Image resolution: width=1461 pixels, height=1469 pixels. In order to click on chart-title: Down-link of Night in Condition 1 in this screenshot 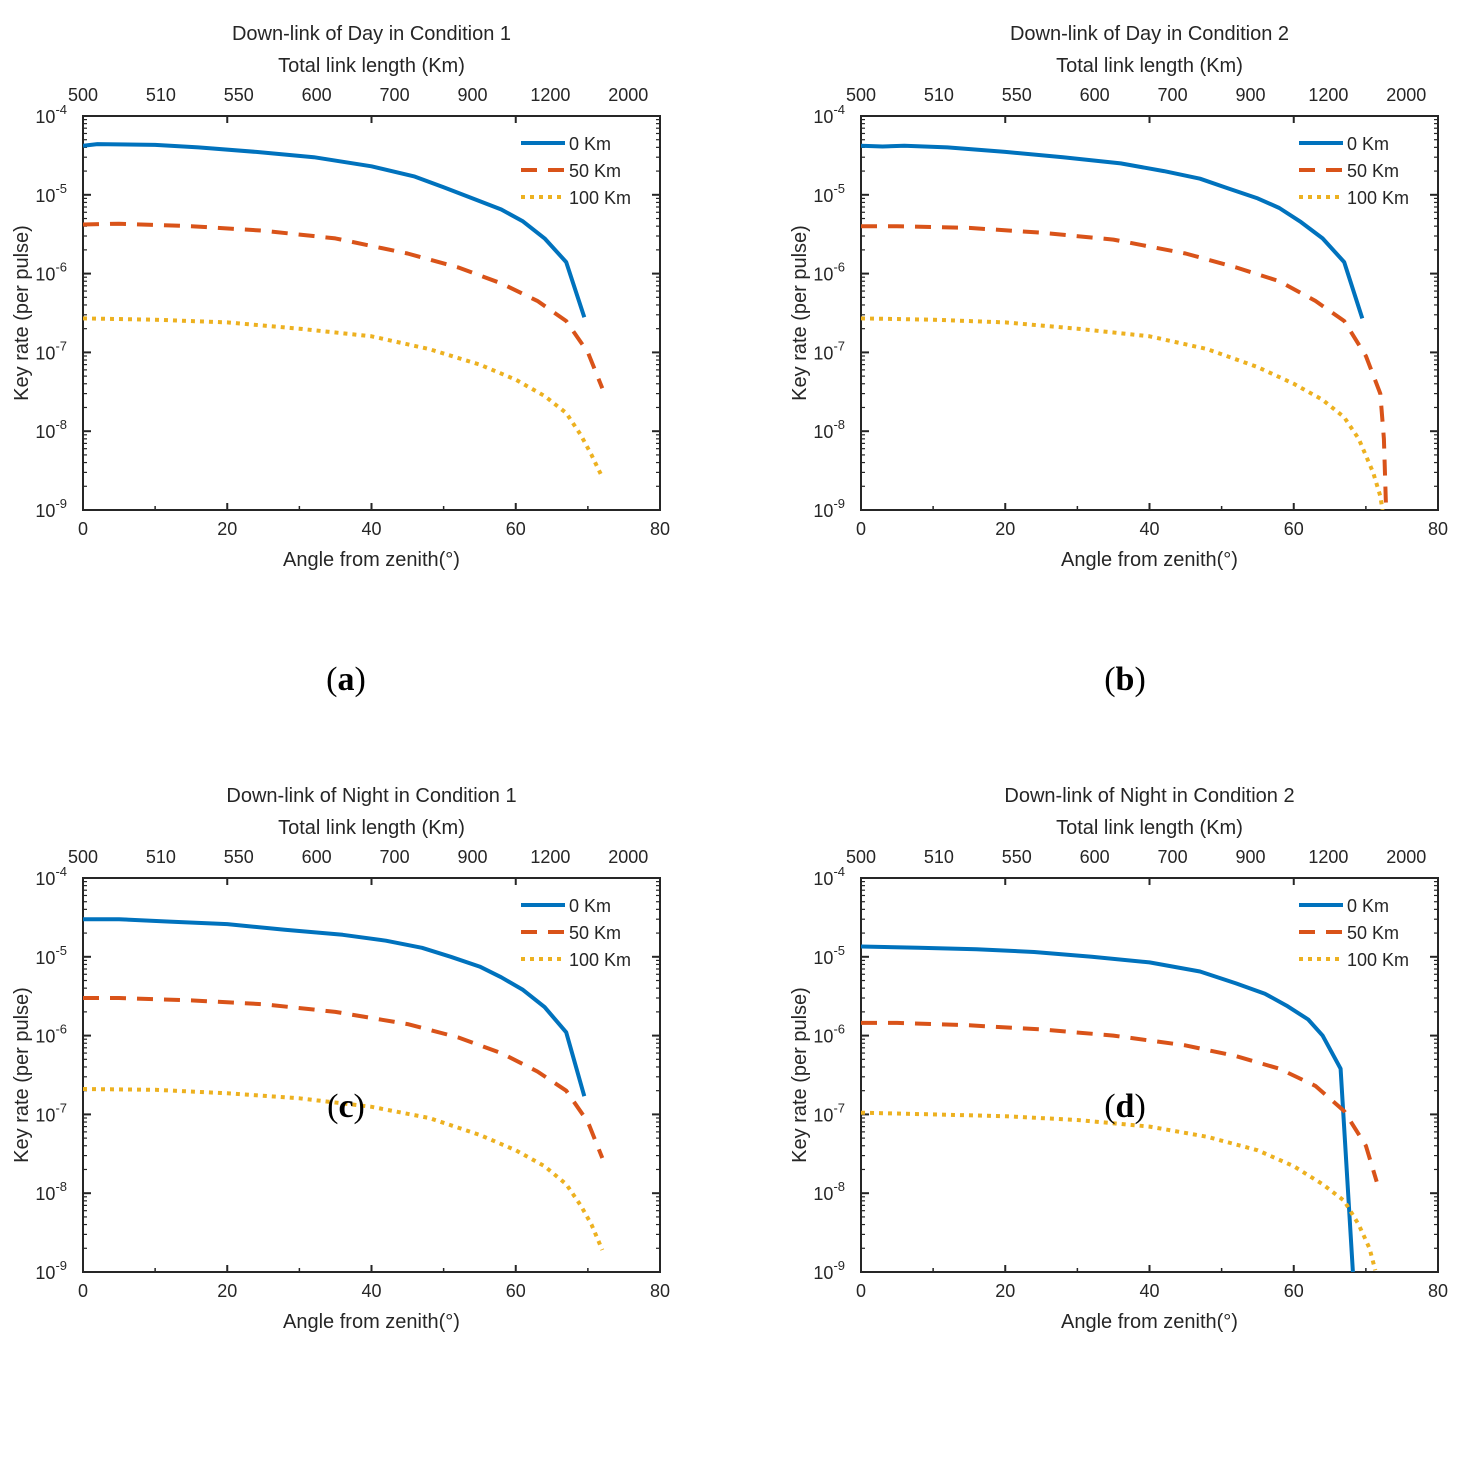, I will do `click(371, 796)`.